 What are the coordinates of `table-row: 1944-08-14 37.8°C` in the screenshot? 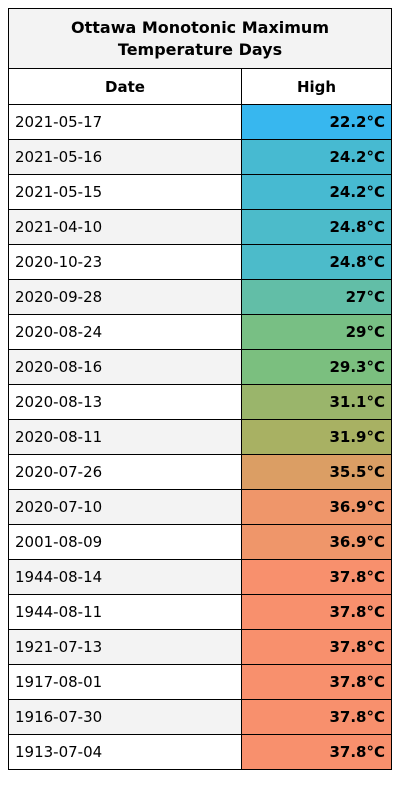 It's located at (200, 577).